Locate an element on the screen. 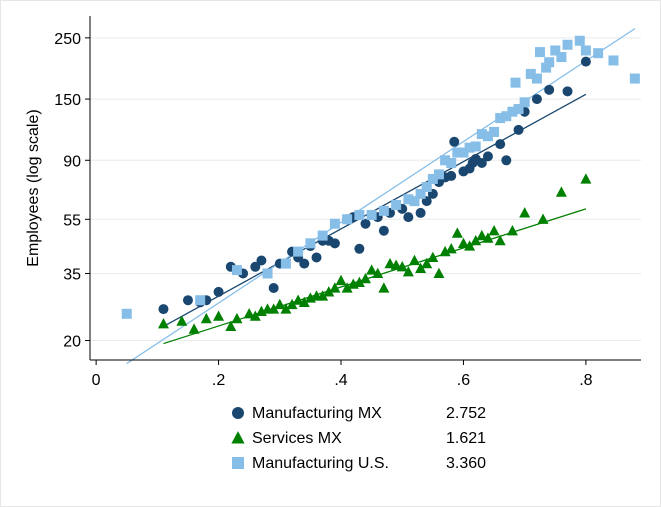 The image size is (661, 507). x-tick-label: .4 is located at coordinates (340, 380).